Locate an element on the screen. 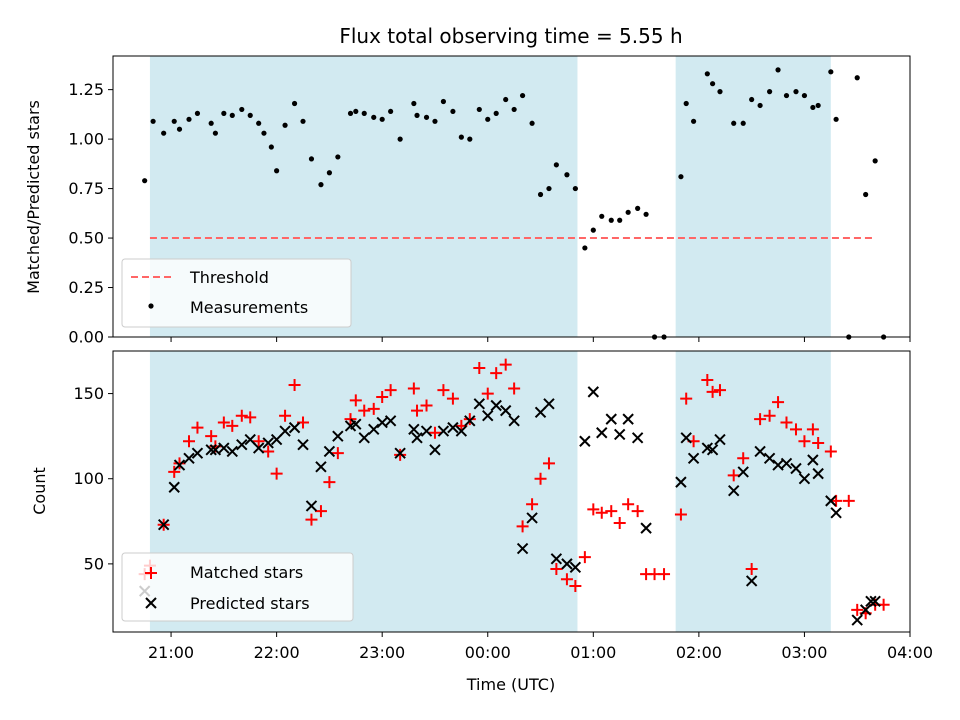 This screenshot has width=960, height=720. chart-title: Flux total observing time = 5.55 h is located at coordinates (510, 36).